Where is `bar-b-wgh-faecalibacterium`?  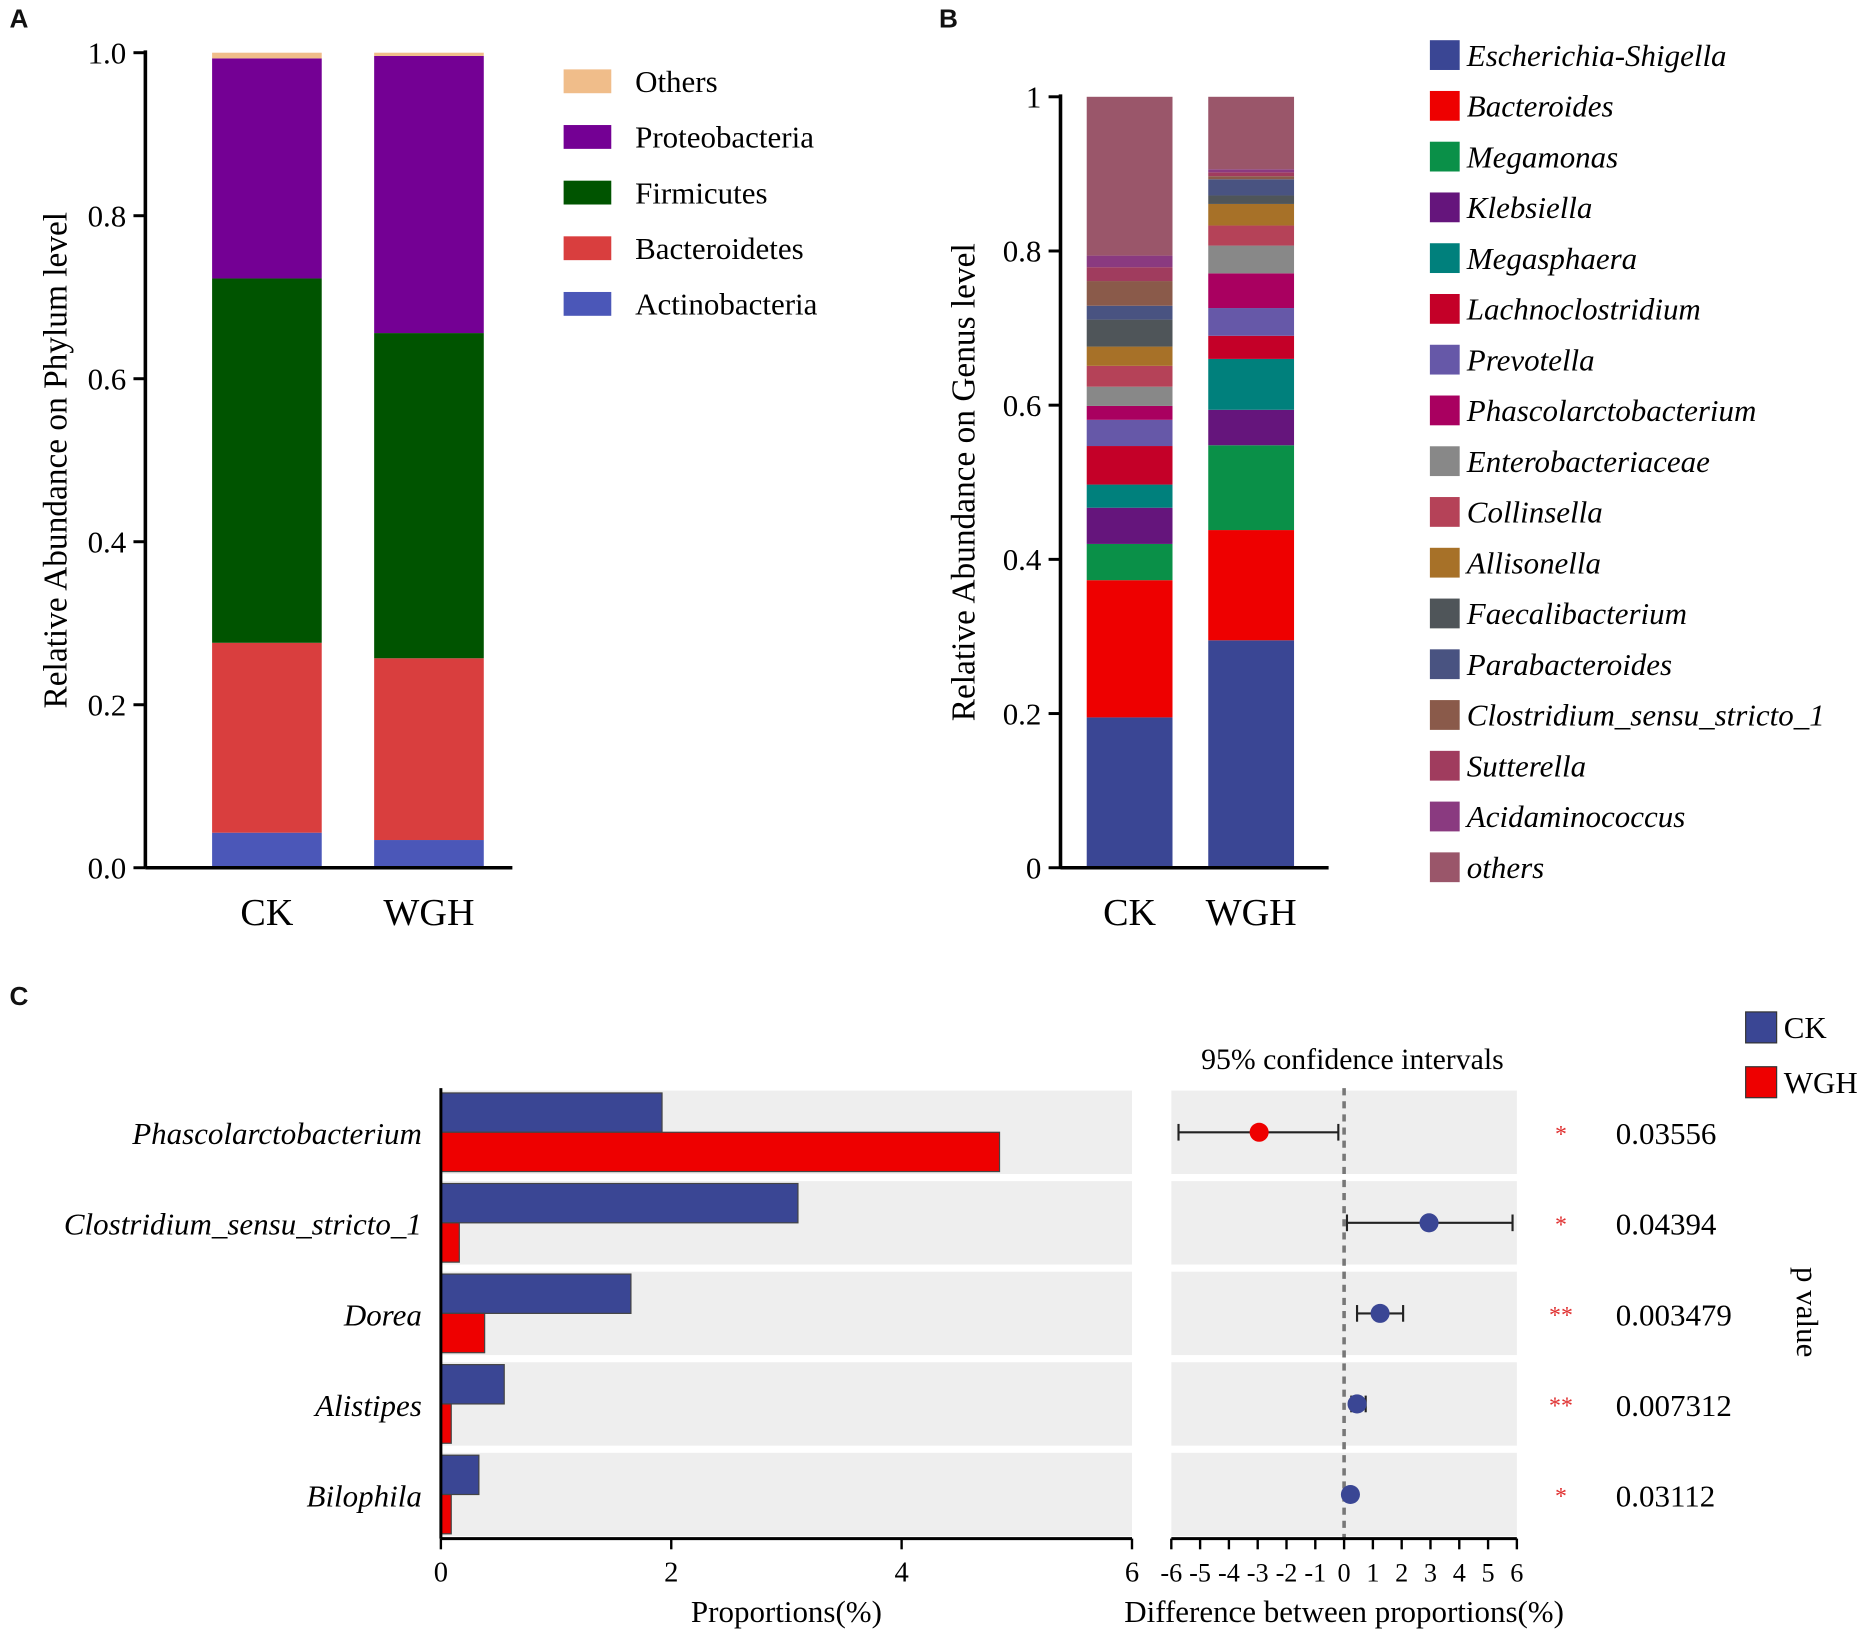
bar-b-wgh-faecalibacterium is located at coordinates (1251, 199).